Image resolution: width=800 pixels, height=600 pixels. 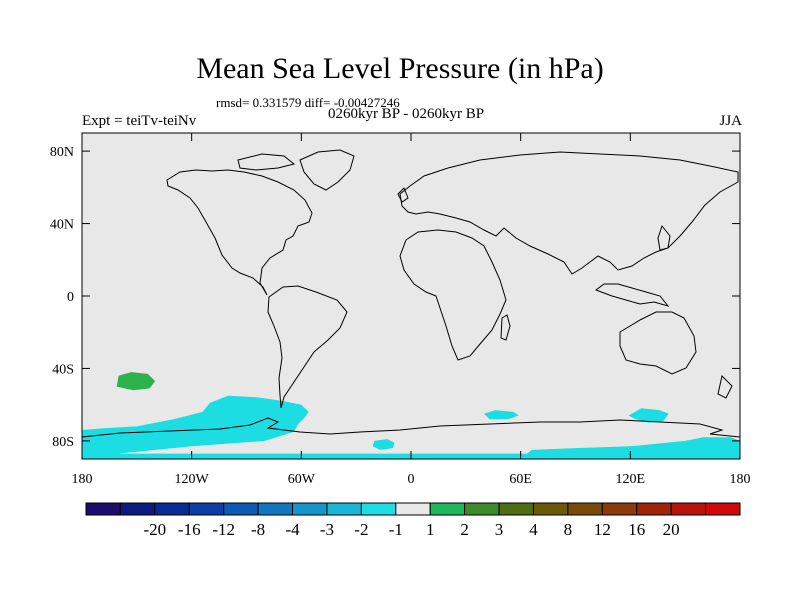 What do you see at coordinates (648, 415) in the screenshot?
I see `region-australian-sector-negative-patch` at bounding box center [648, 415].